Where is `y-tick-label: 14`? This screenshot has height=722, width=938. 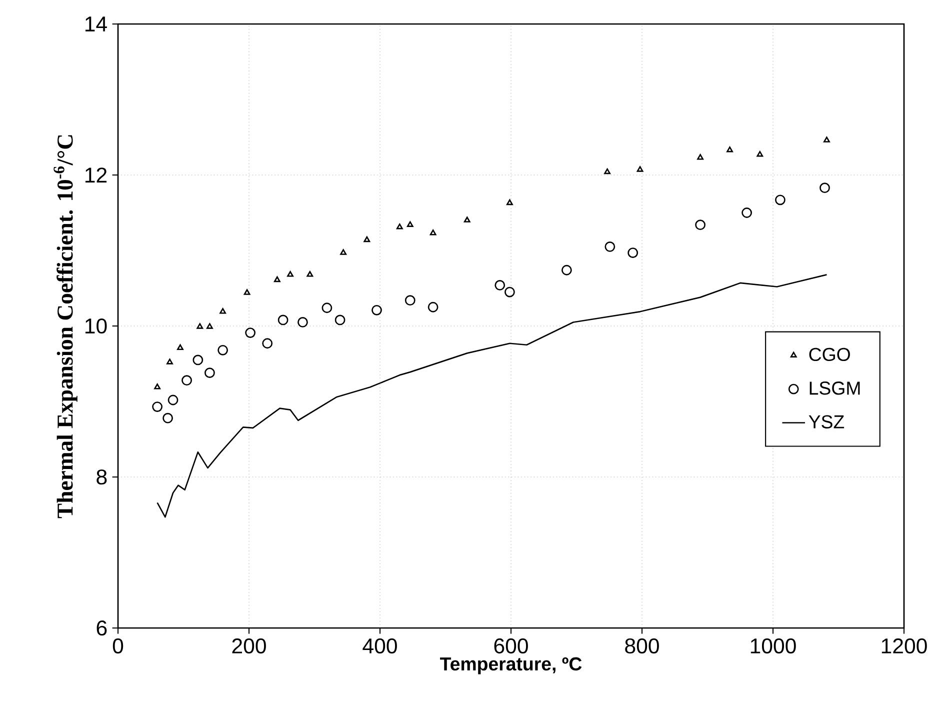
y-tick-label: 14 is located at coordinates (96, 24).